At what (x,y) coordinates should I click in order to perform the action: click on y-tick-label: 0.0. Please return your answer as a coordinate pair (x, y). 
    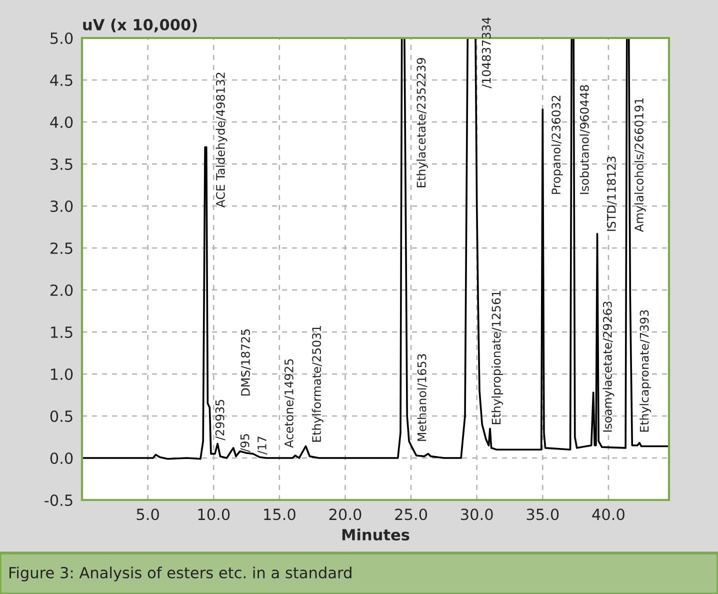
    Looking at the image, I should click on (61, 458).